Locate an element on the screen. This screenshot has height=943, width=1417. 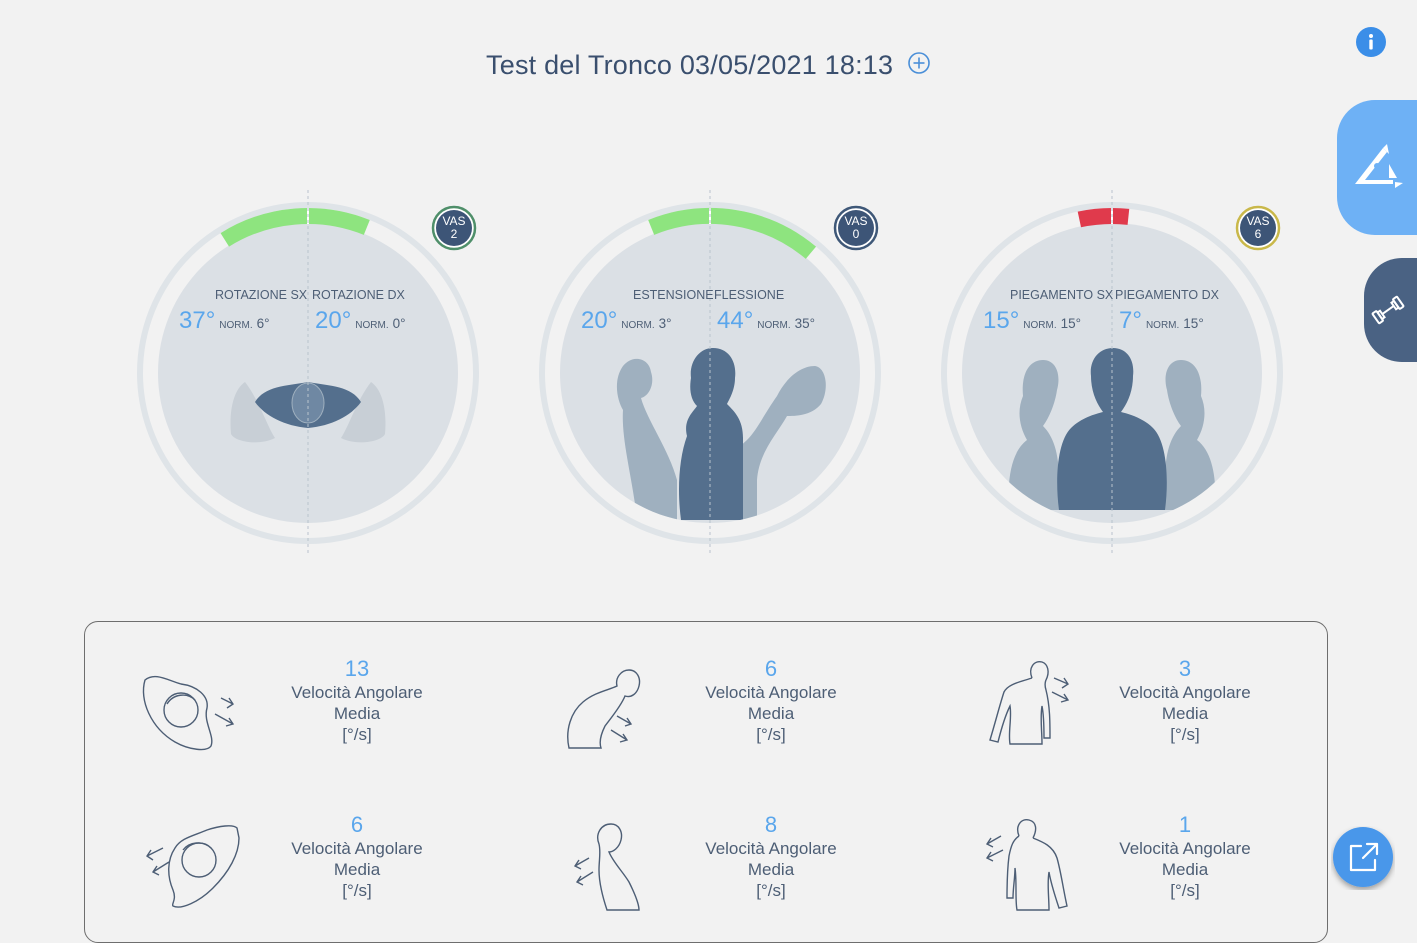
vas-value: 2 is located at coordinates (454, 234).